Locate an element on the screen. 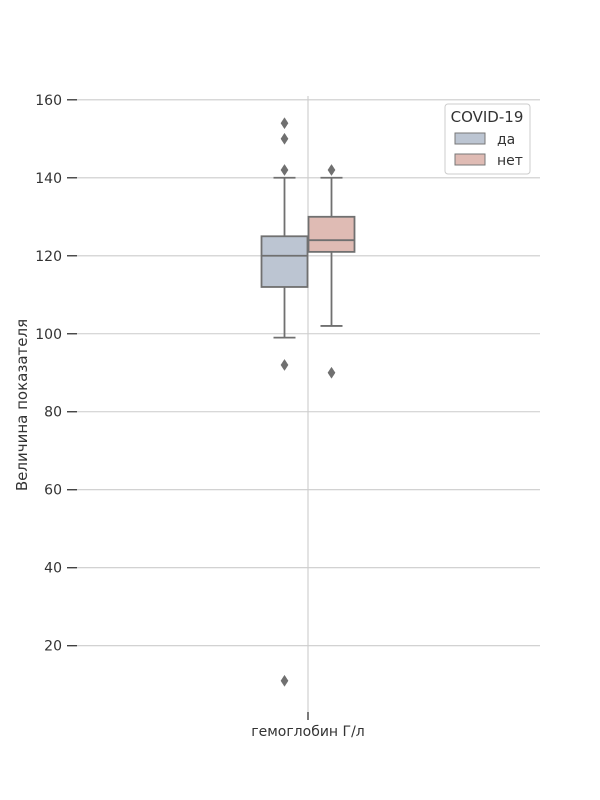 The width and height of the screenshot is (600, 800). legend-label-1: нет is located at coordinates (510, 161).